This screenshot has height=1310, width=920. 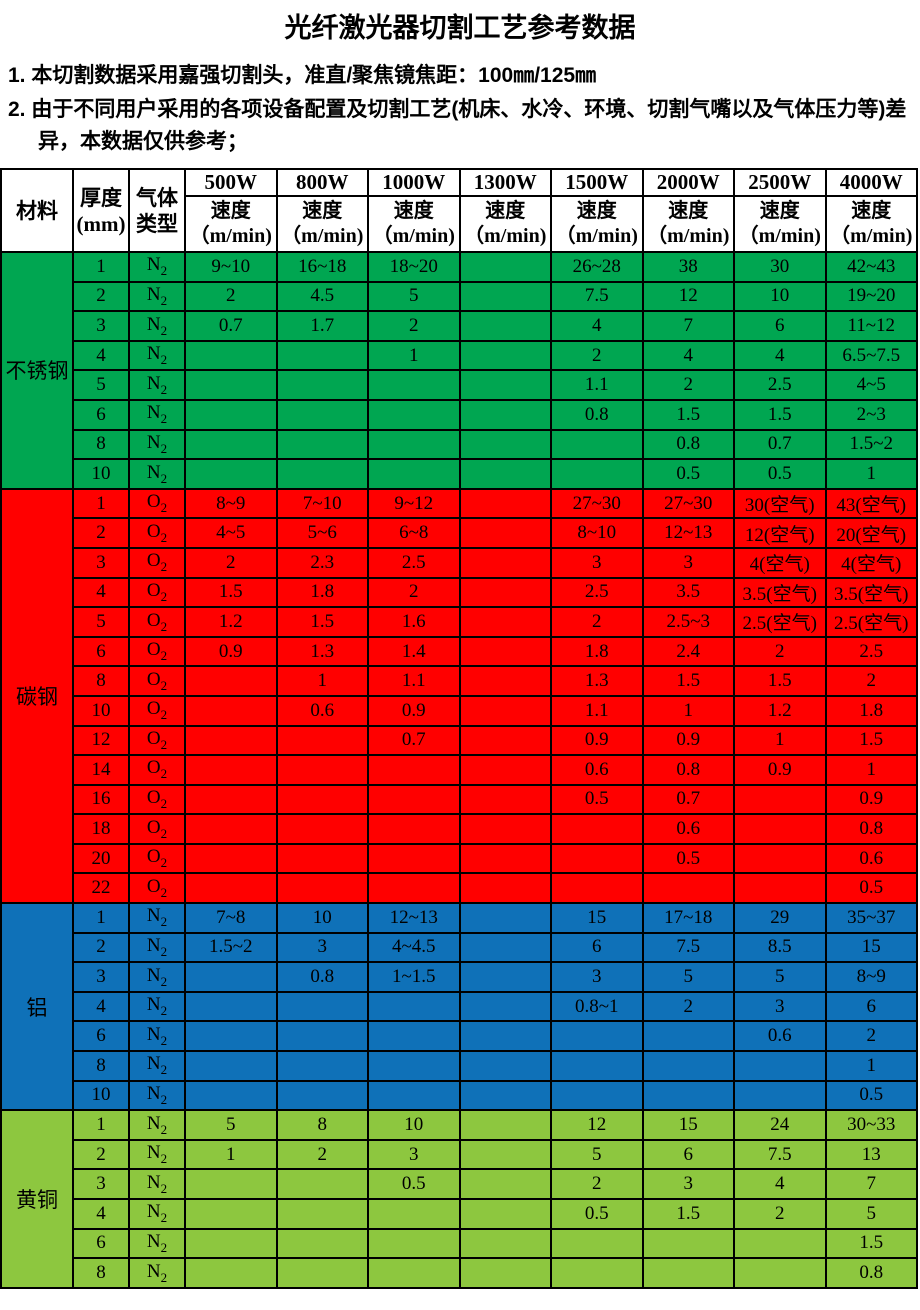 What do you see at coordinates (597, 681) in the screenshot?
I see `speed-cell: 1.3` at bounding box center [597, 681].